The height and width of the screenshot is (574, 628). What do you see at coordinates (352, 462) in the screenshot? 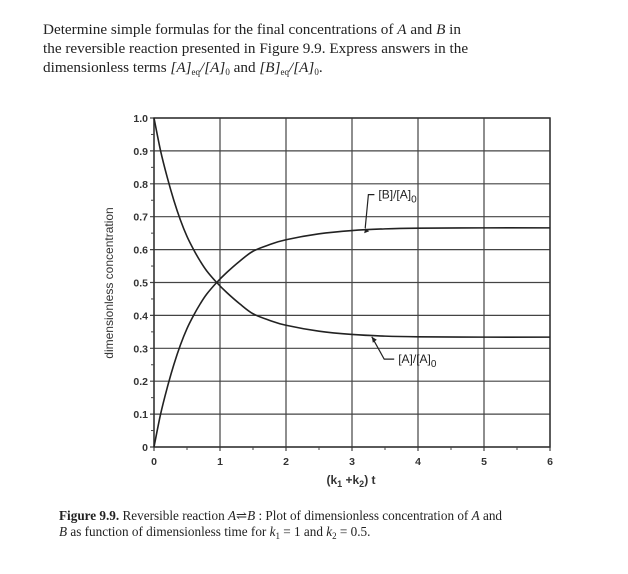
I see `x-tick-label: 3` at bounding box center [352, 462].